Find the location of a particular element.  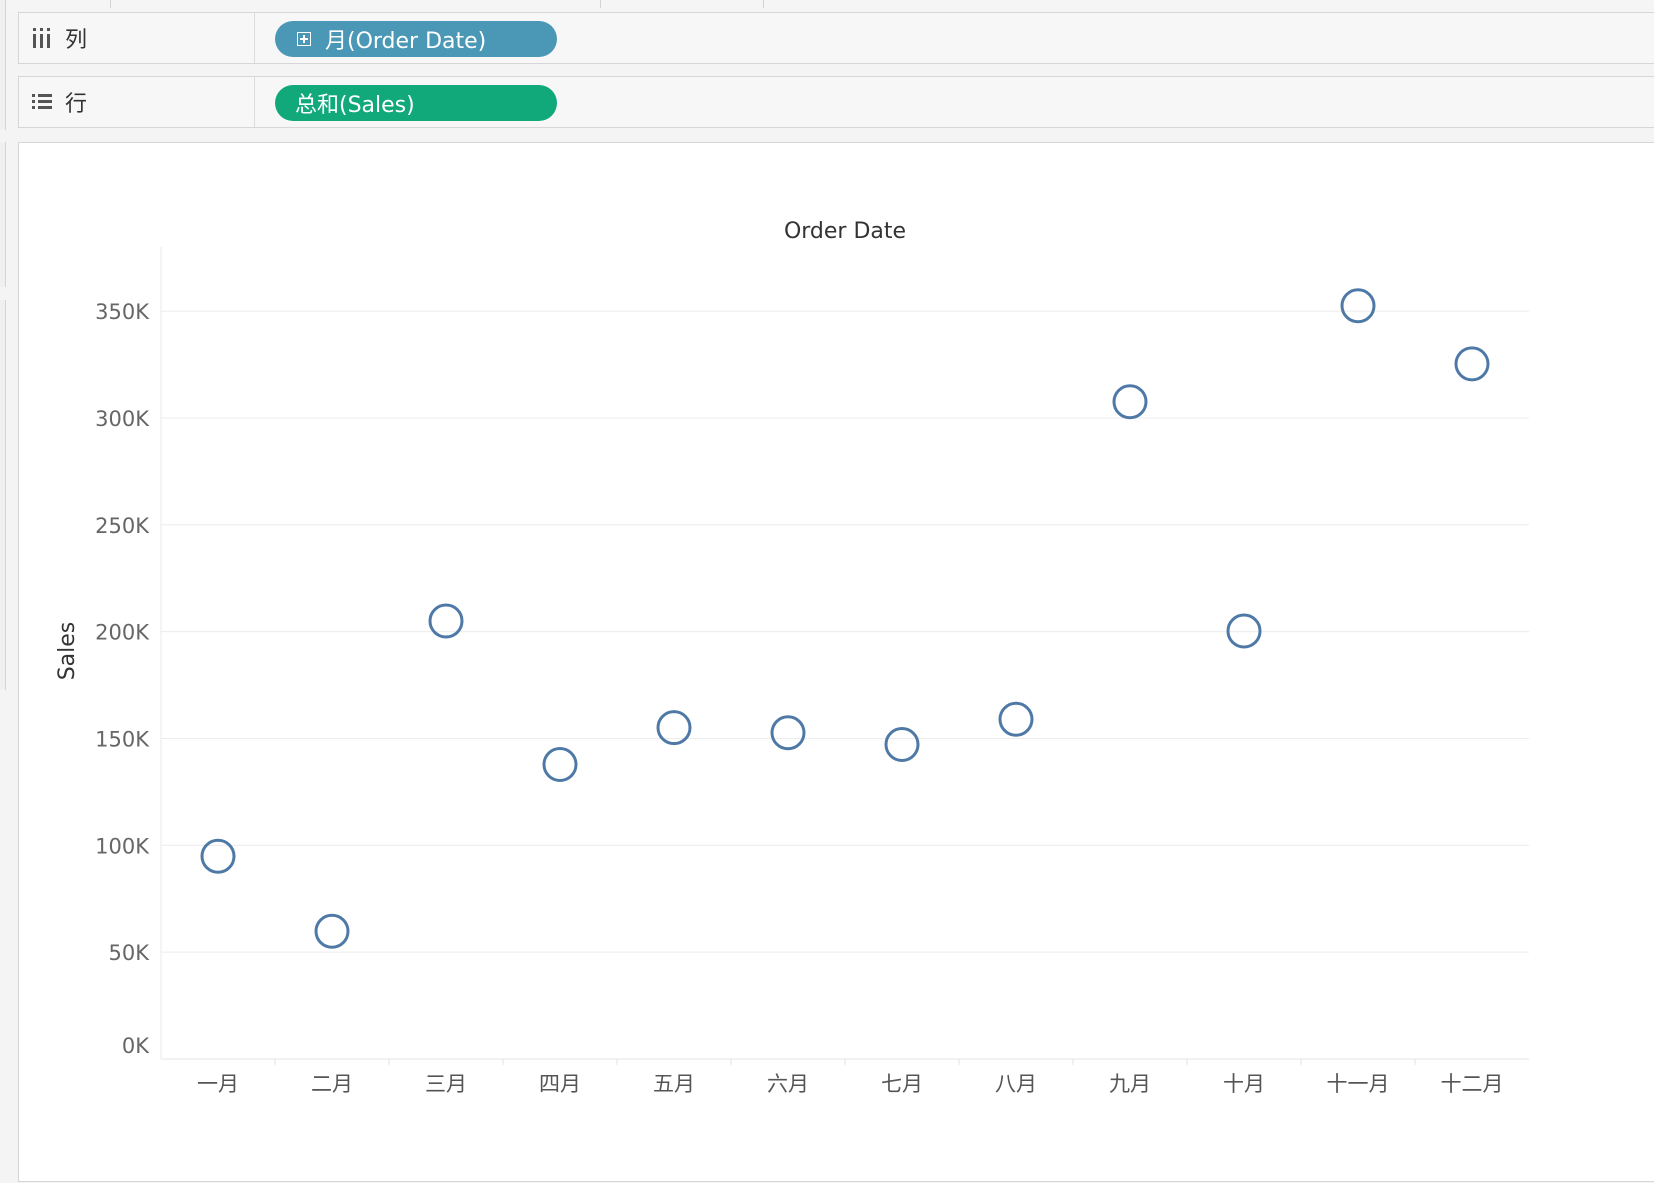

top-toolbar-strip is located at coordinates (827, 6).